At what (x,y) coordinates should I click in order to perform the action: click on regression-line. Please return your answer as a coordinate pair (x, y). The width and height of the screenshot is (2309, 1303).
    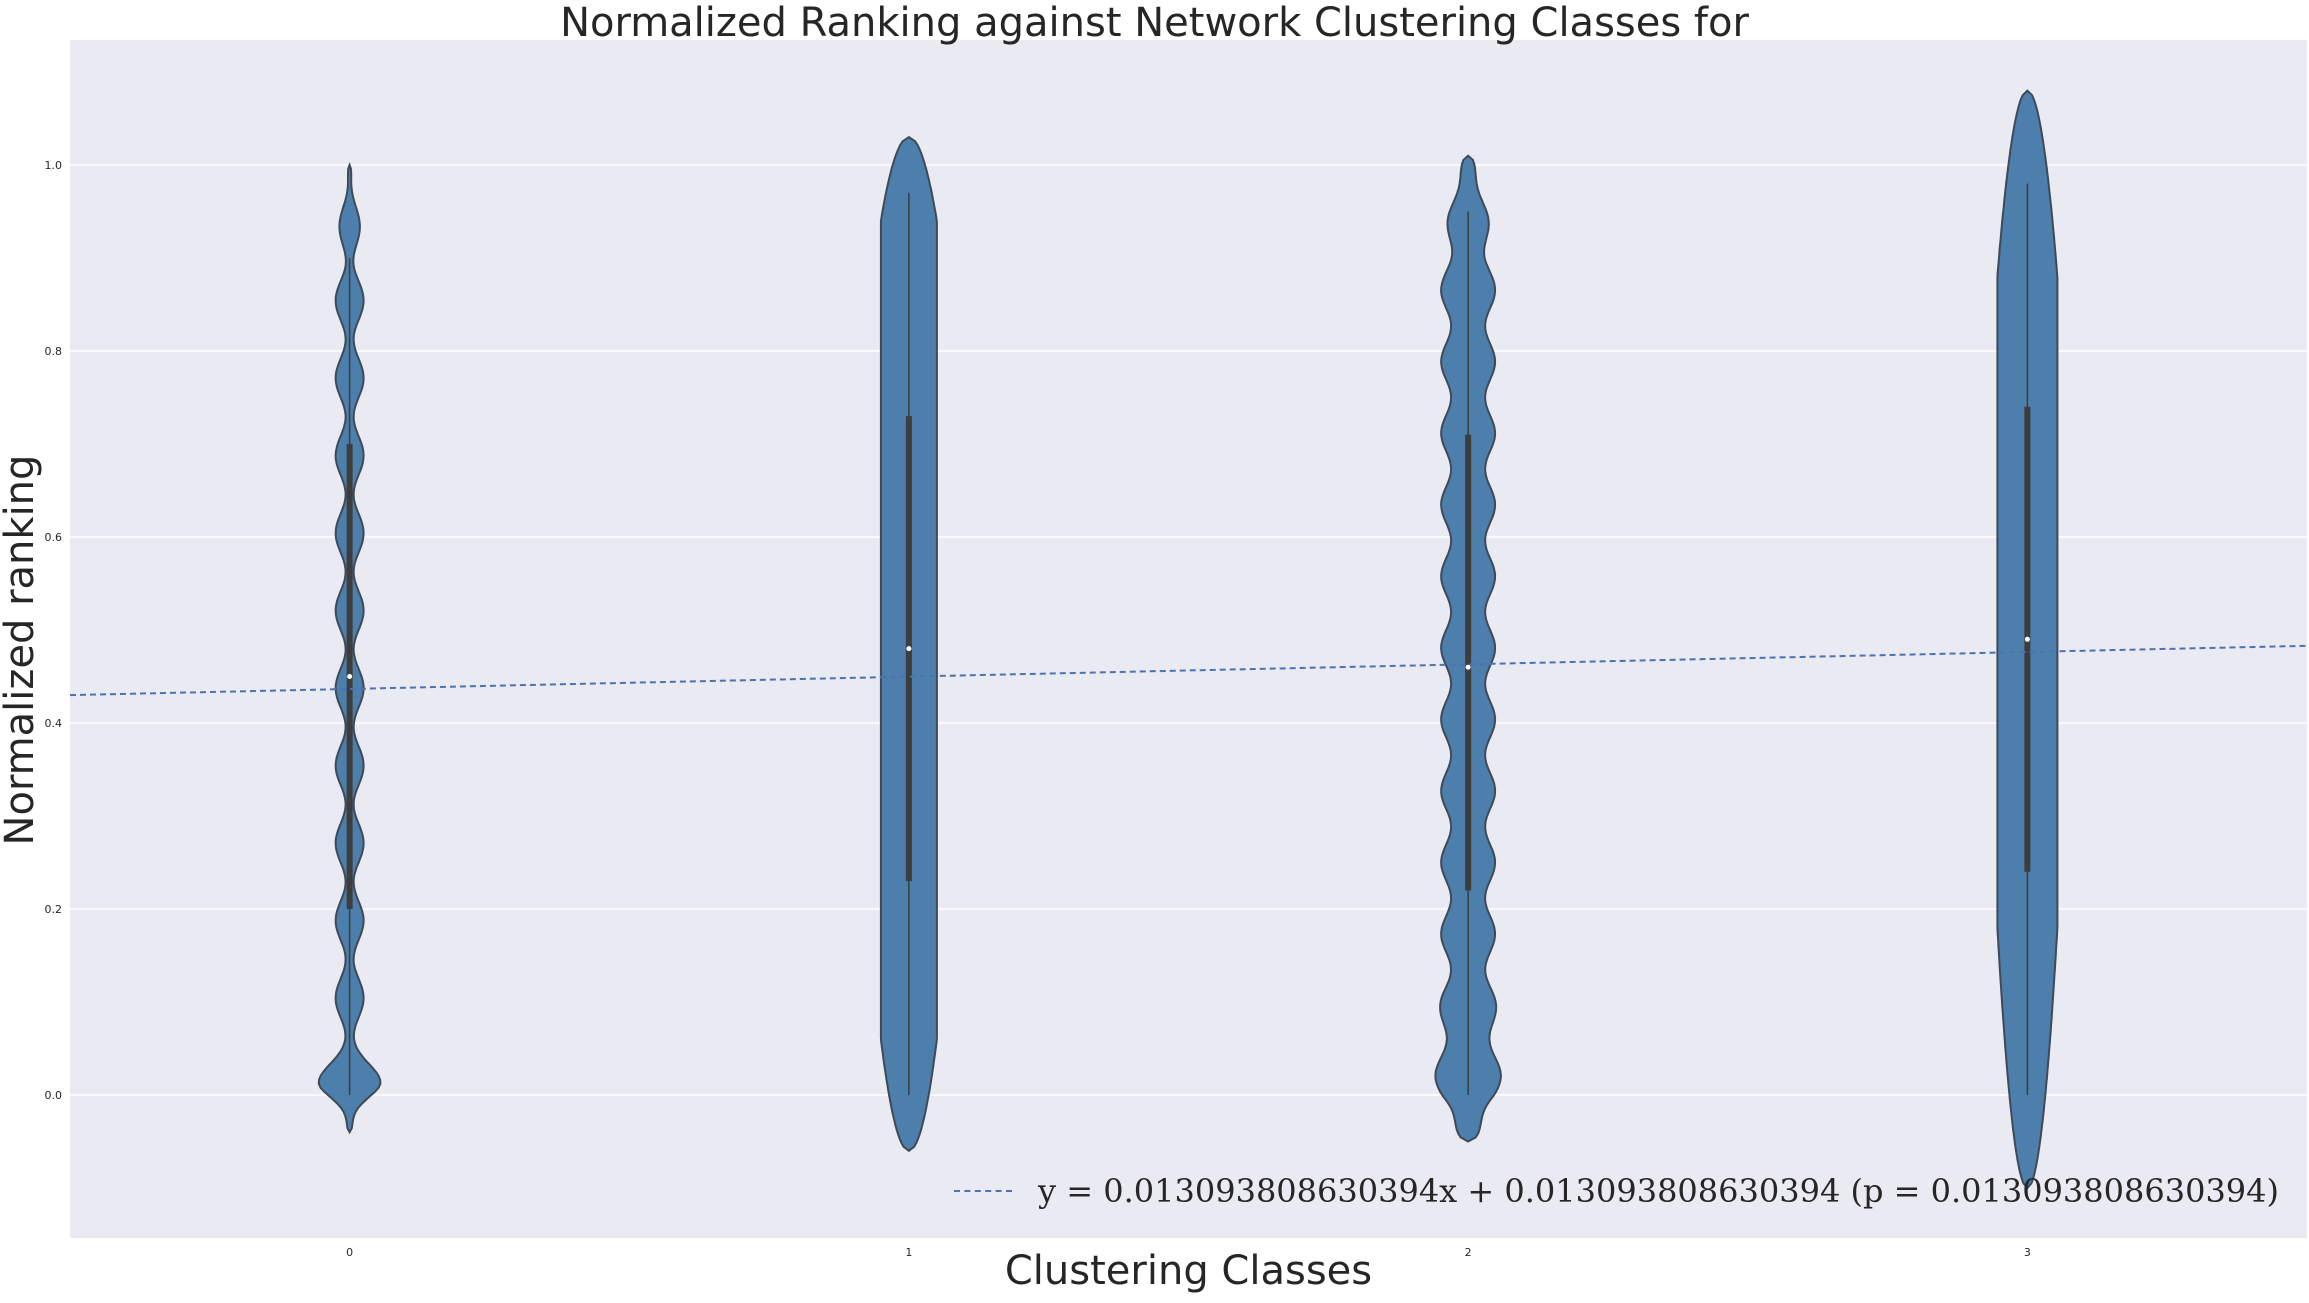
    Looking at the image, I should click on (1188, 670).